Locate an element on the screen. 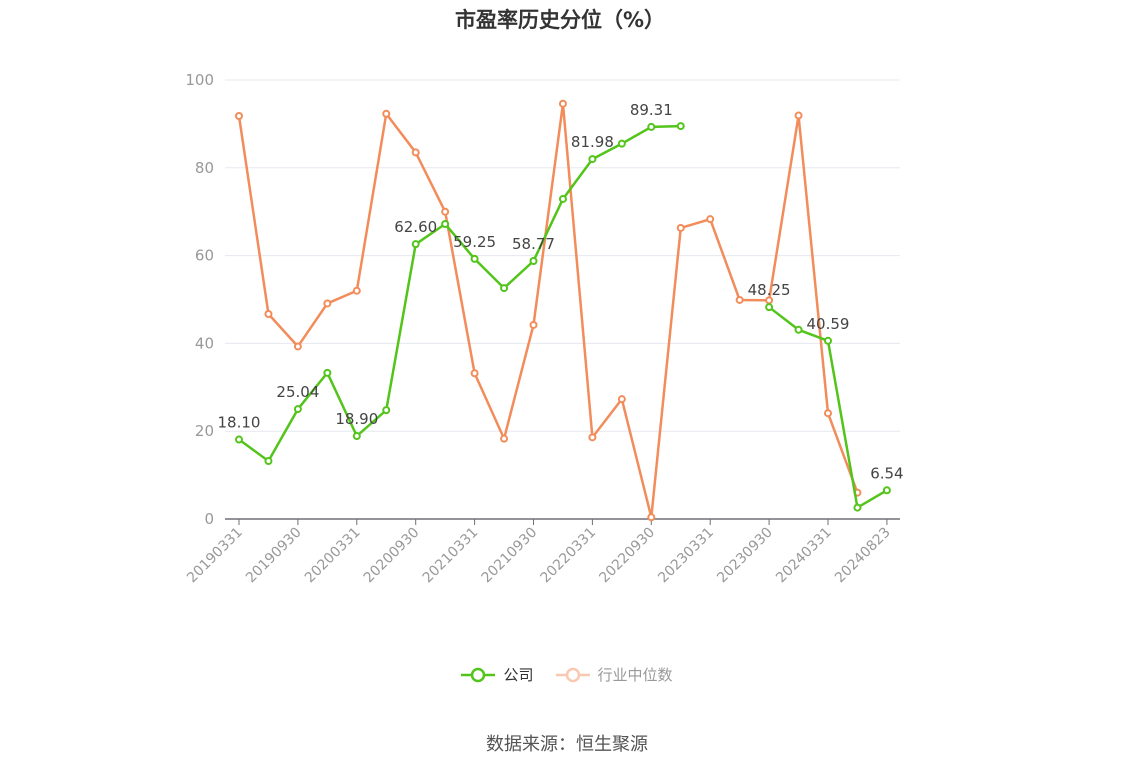 This screenshot has height=766, width=1134. data-label: 40.59 is located at coordinates (828, 324).